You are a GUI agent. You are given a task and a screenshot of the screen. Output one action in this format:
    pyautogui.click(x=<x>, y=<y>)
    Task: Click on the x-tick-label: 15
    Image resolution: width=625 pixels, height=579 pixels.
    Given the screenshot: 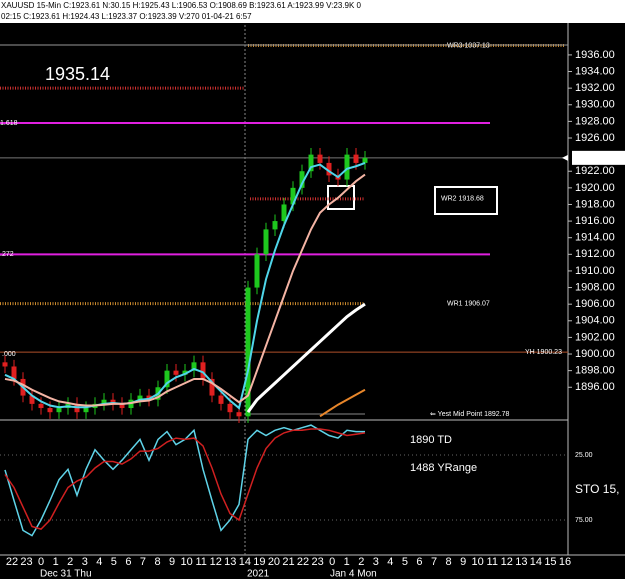 What is the action you would take?
    pyautogui.click(x=550, y=562)
    